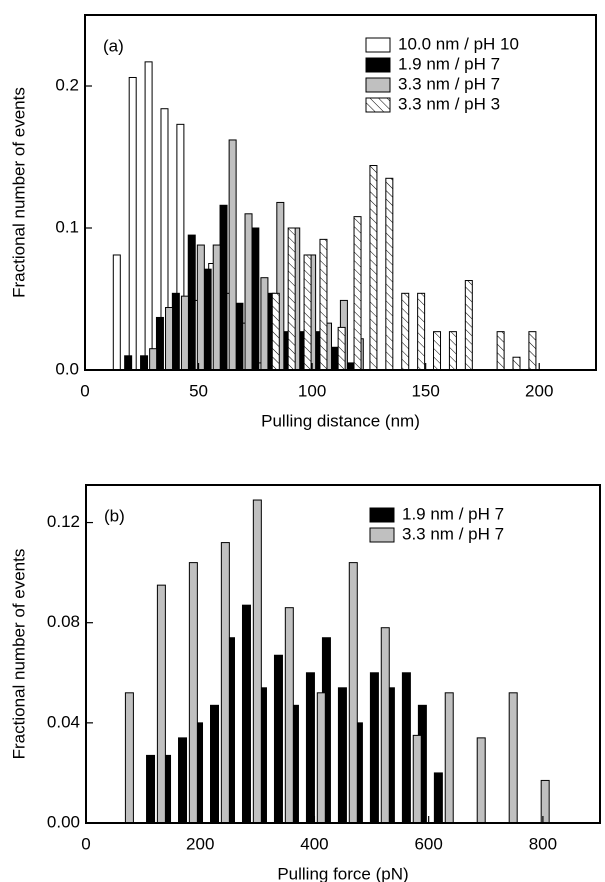 The height and width of the screenshot is (882, 605). Describe the element at coordinates (425, 390) in the screenshot. I see `x-tick-label: 150` at that location.